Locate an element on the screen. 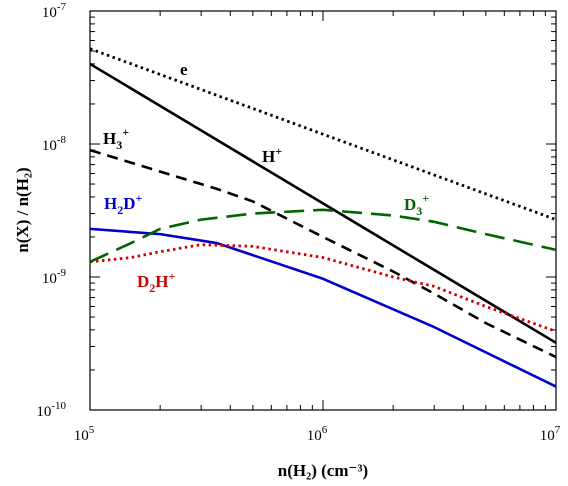 Image resolution: width=568 pixels, height=486 pixels. x-tick-label: 10⁵ is located at coordinates (84, 434).